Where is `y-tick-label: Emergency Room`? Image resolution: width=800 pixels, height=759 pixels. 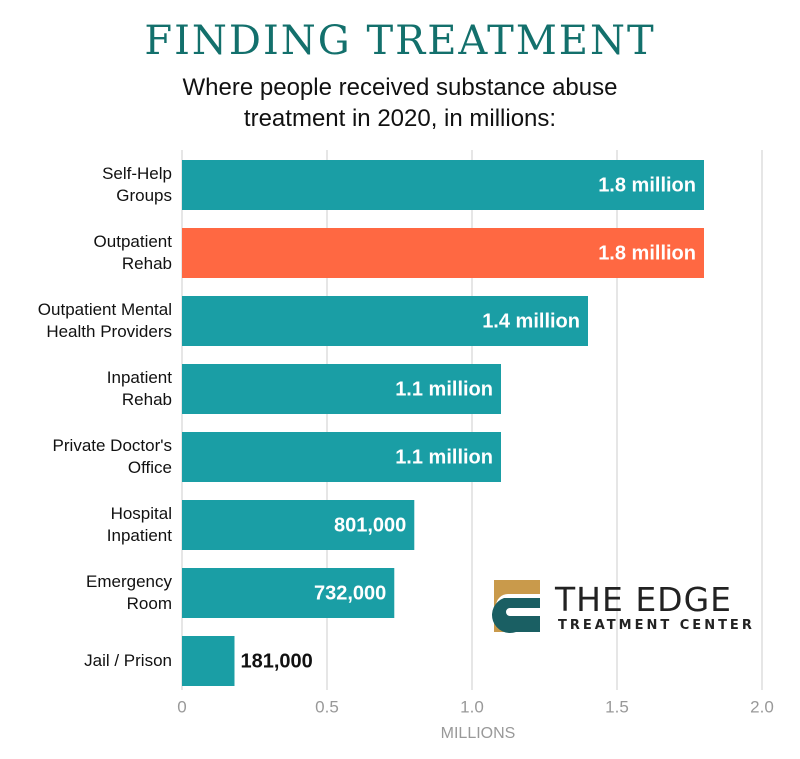
y-tick-label: Emergency Room is located at coordinates (129, 592).